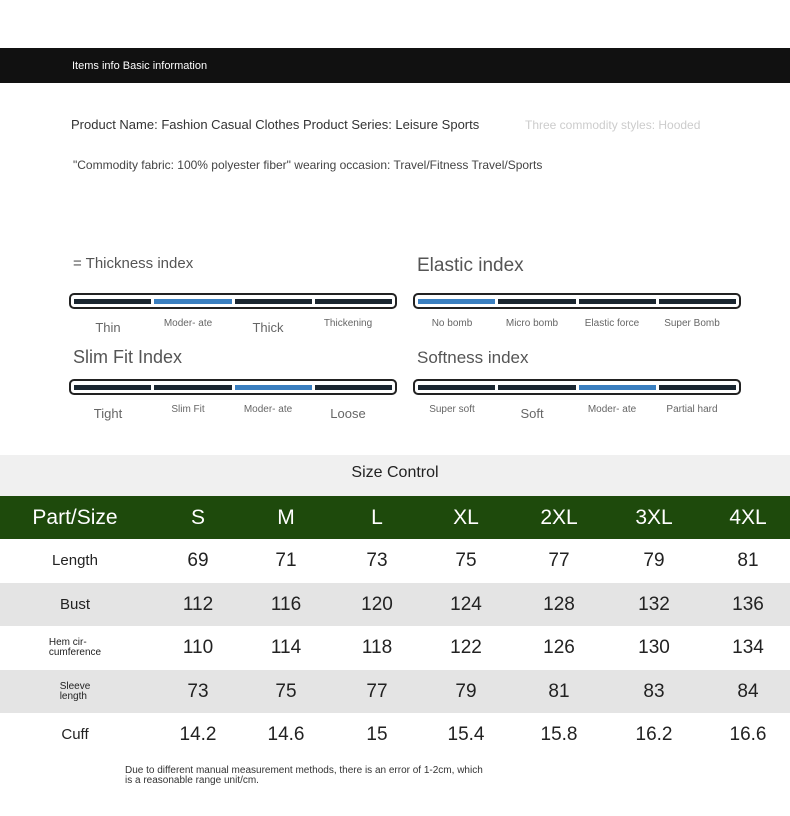  What do you see at coordinates (395, 691) in the screenshot?
I see `table-row: Sleeve length 73 75 77 79 81 83 84` at bounding box center [395, 691].